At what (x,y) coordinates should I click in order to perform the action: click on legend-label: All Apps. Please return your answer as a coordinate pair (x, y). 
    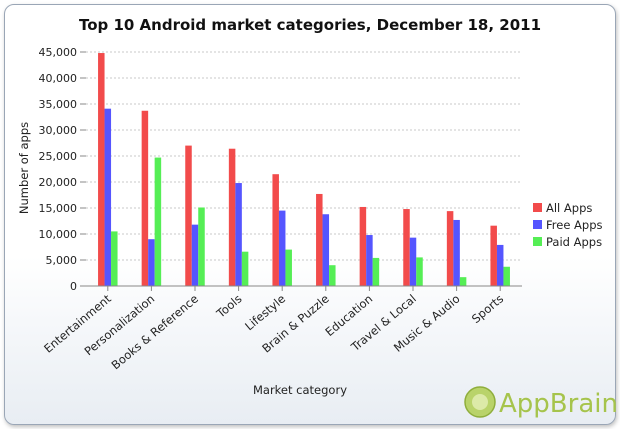
    Looking at the image, I should click on (569, 208).